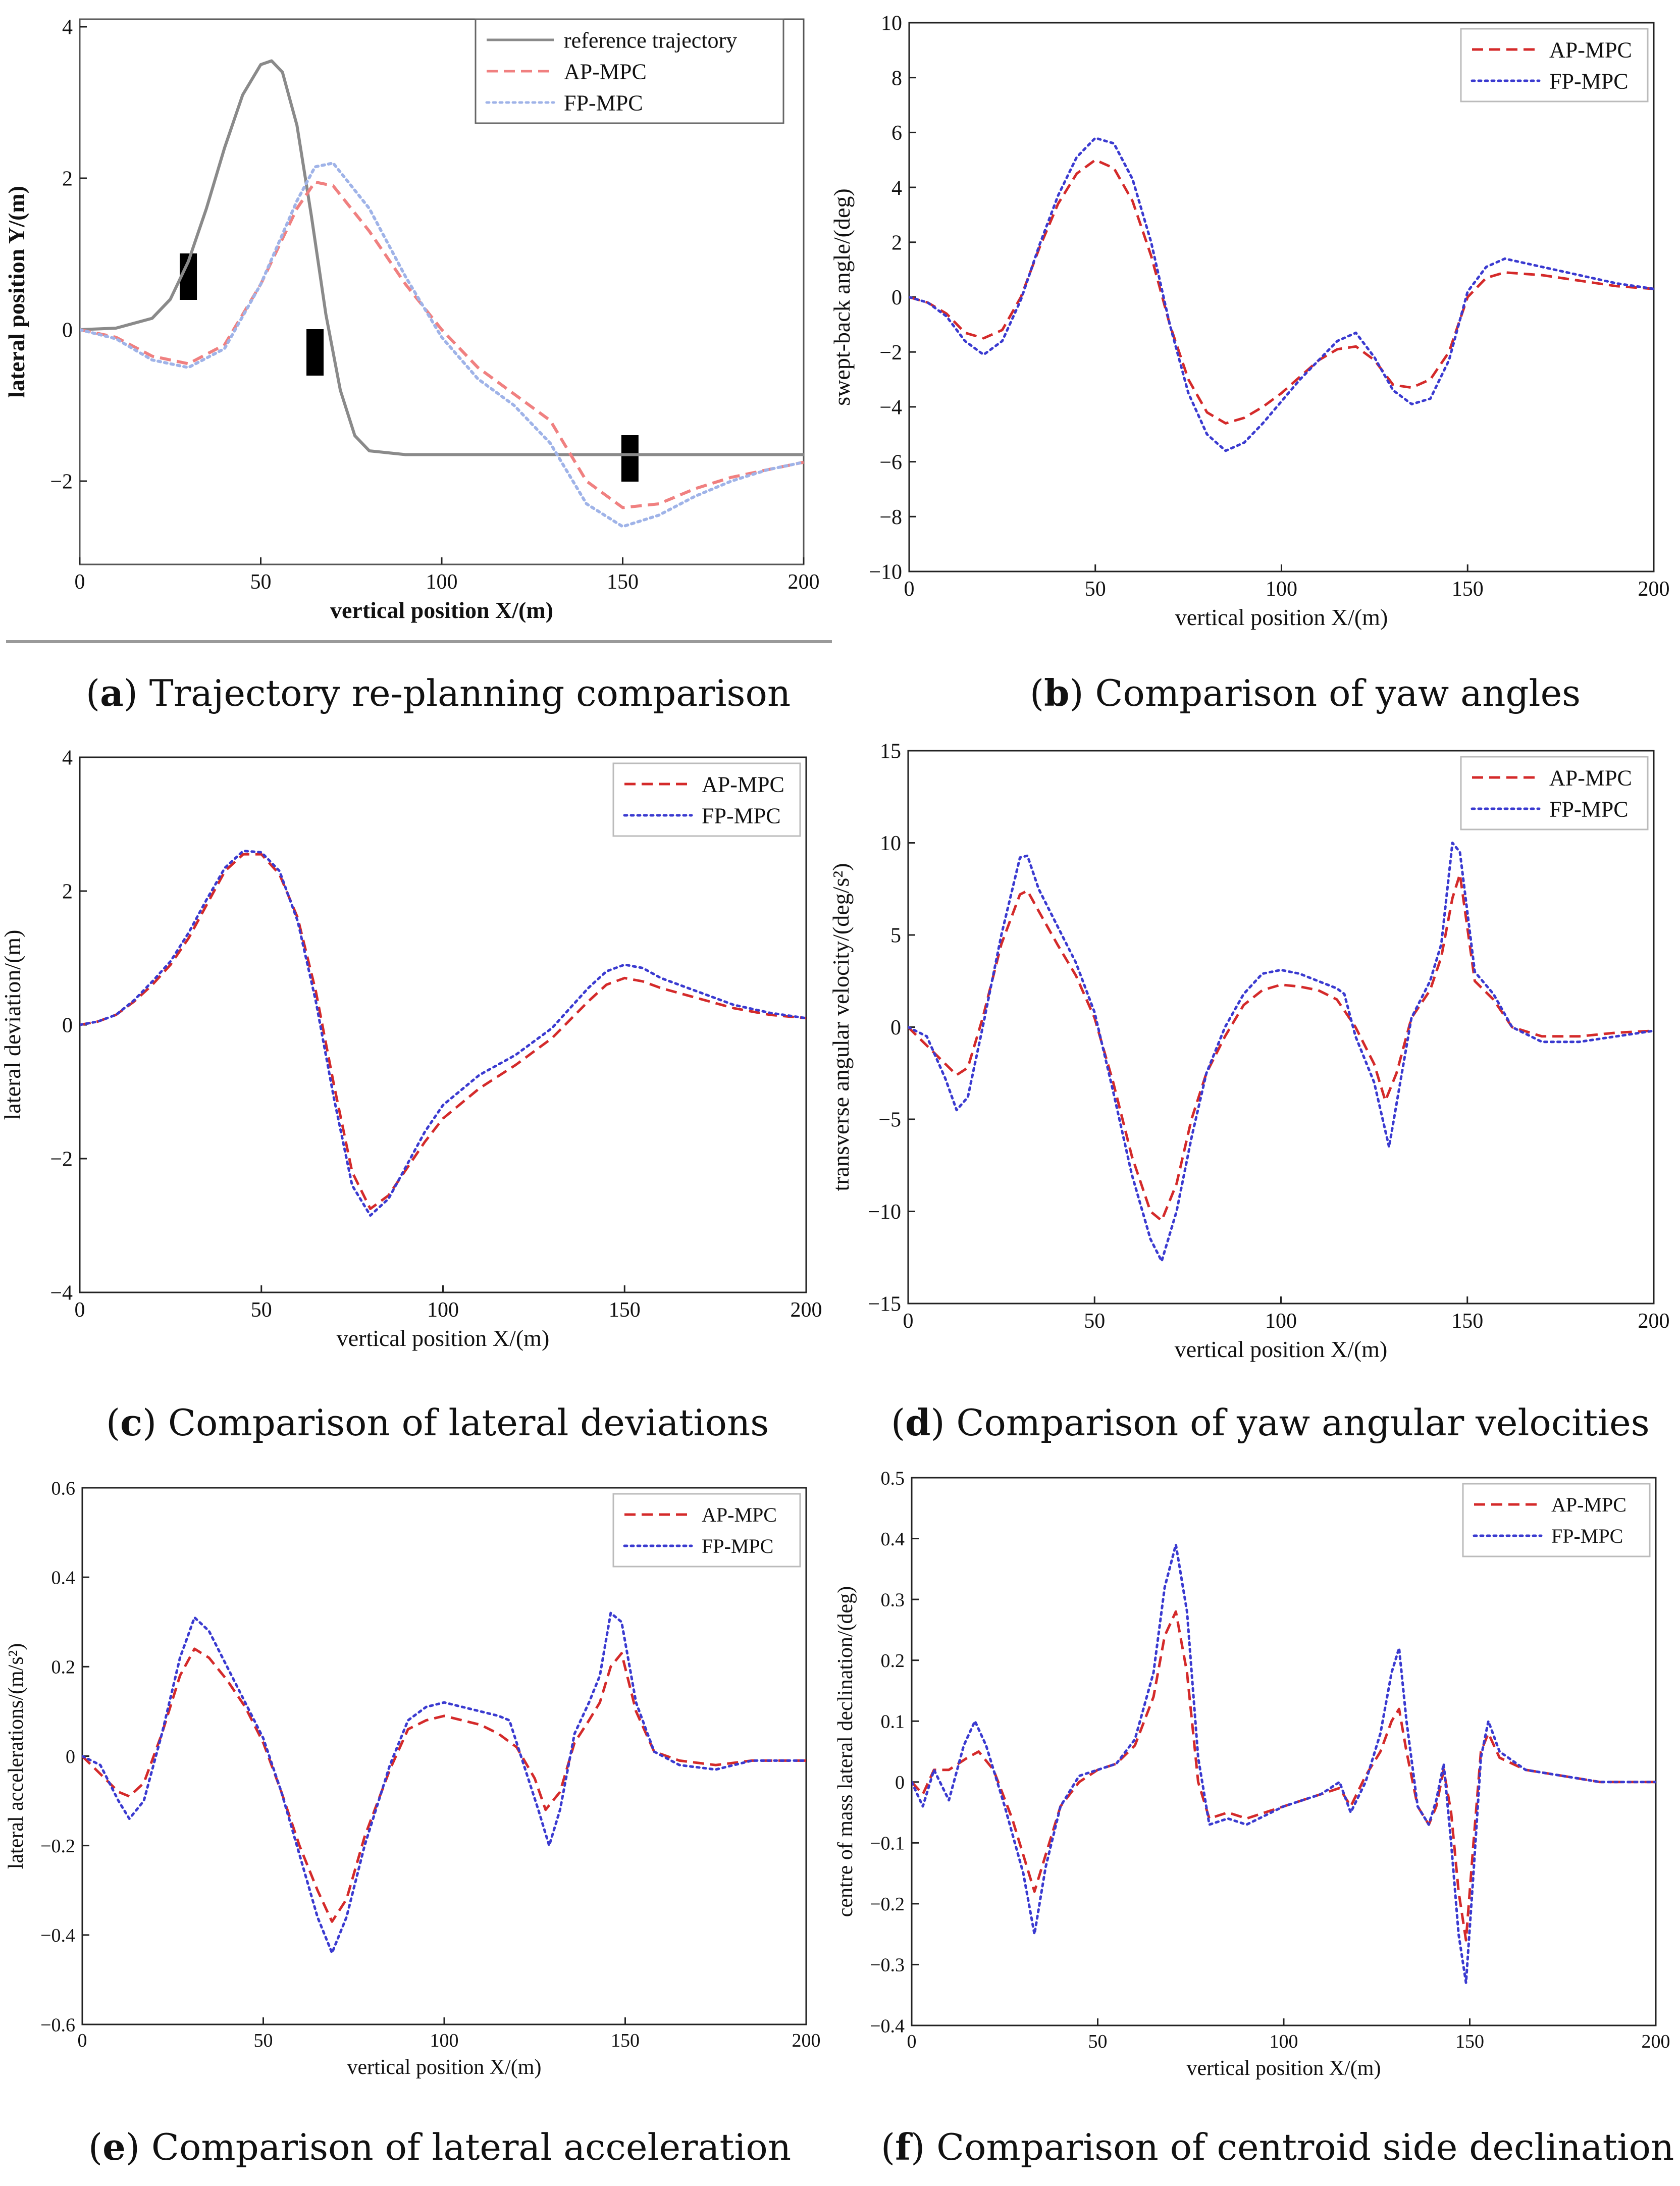 This screenshot has width=1680, height=2186. What do you see at coordinates (16, 1756) in the screenshot?
I see `y-axis-label: lateral accelerations/(m/s²)` at bounding box center [16, 1756].